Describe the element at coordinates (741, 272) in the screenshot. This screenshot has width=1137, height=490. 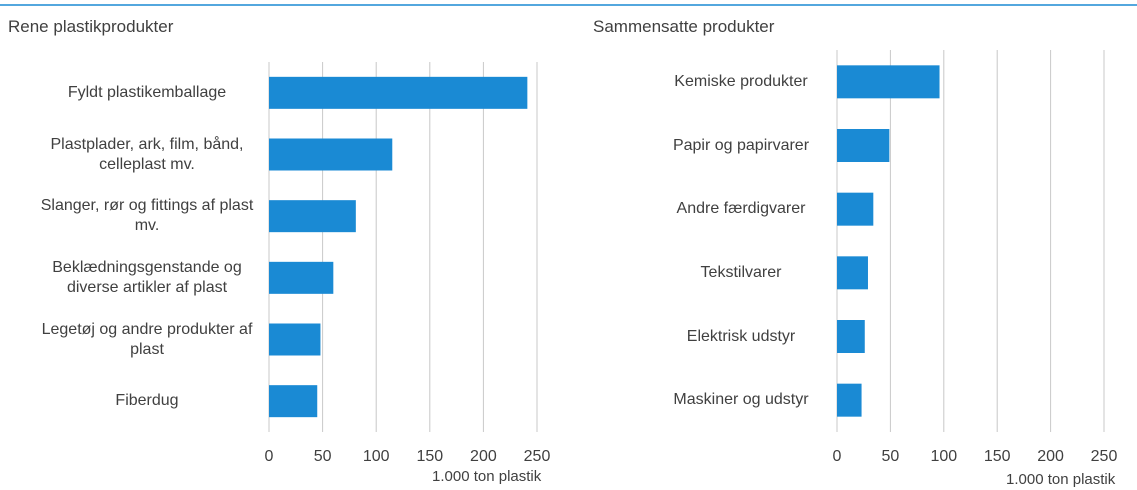
I see `category-label: Tekstilvarer` at that location.